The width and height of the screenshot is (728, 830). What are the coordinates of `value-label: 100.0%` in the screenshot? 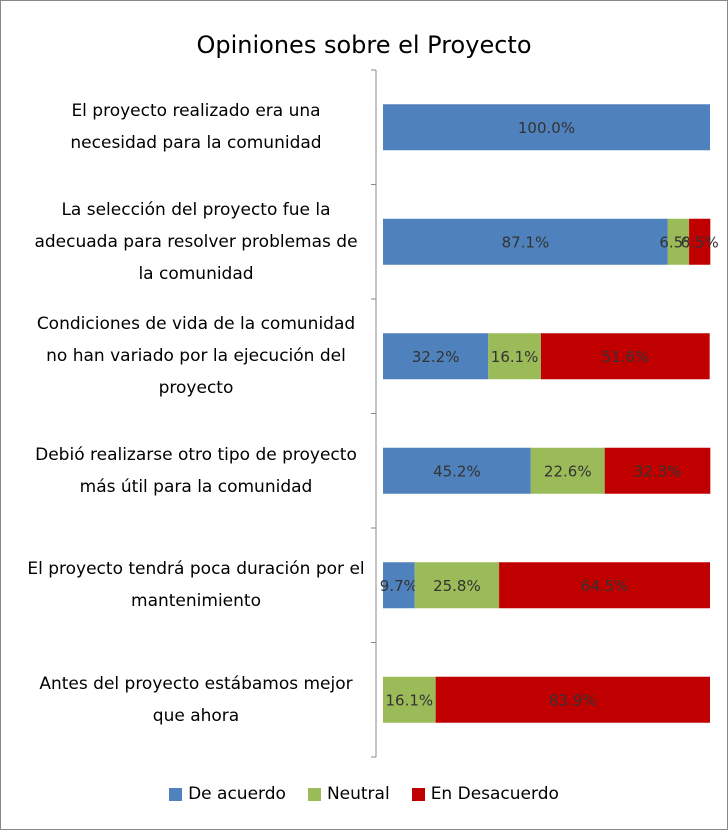 It's located at (546, 128).